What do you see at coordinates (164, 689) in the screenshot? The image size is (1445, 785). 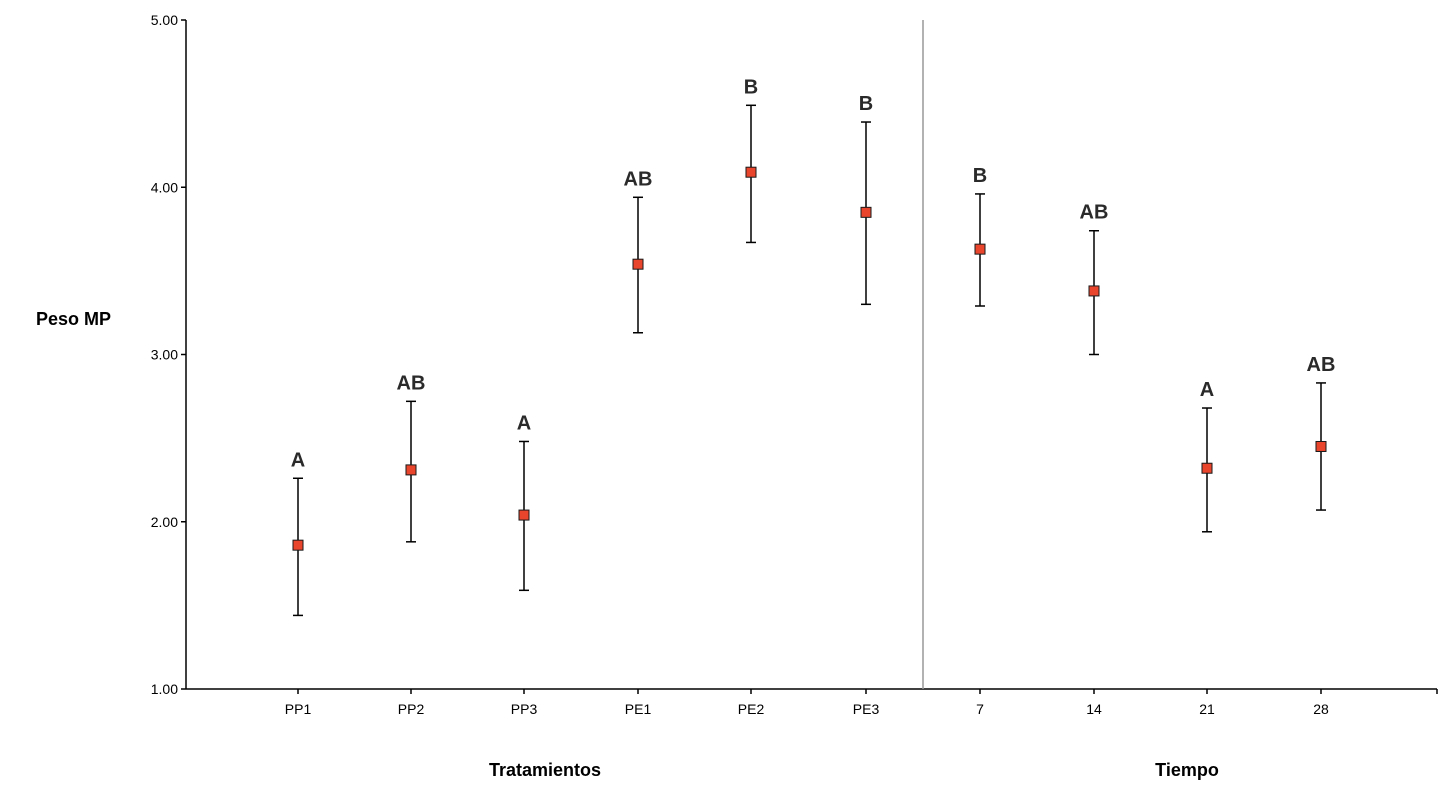 I see `y-tick-label: 1.00` at bounding box center [164, 689].